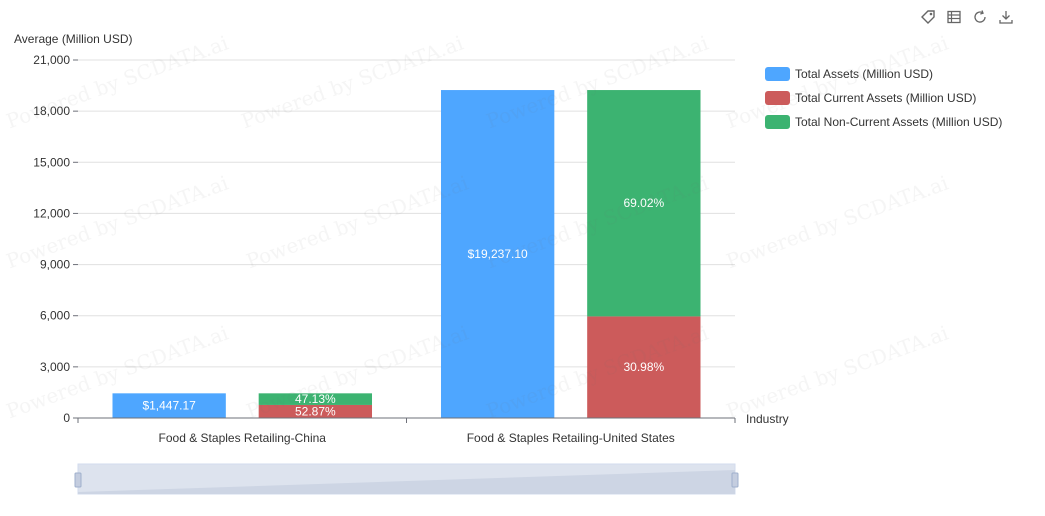 This screenshot has width=1045, height=516. Describe the element at coordinates (954, 17) in the screenshot. I see `data-view-icon` at that location.